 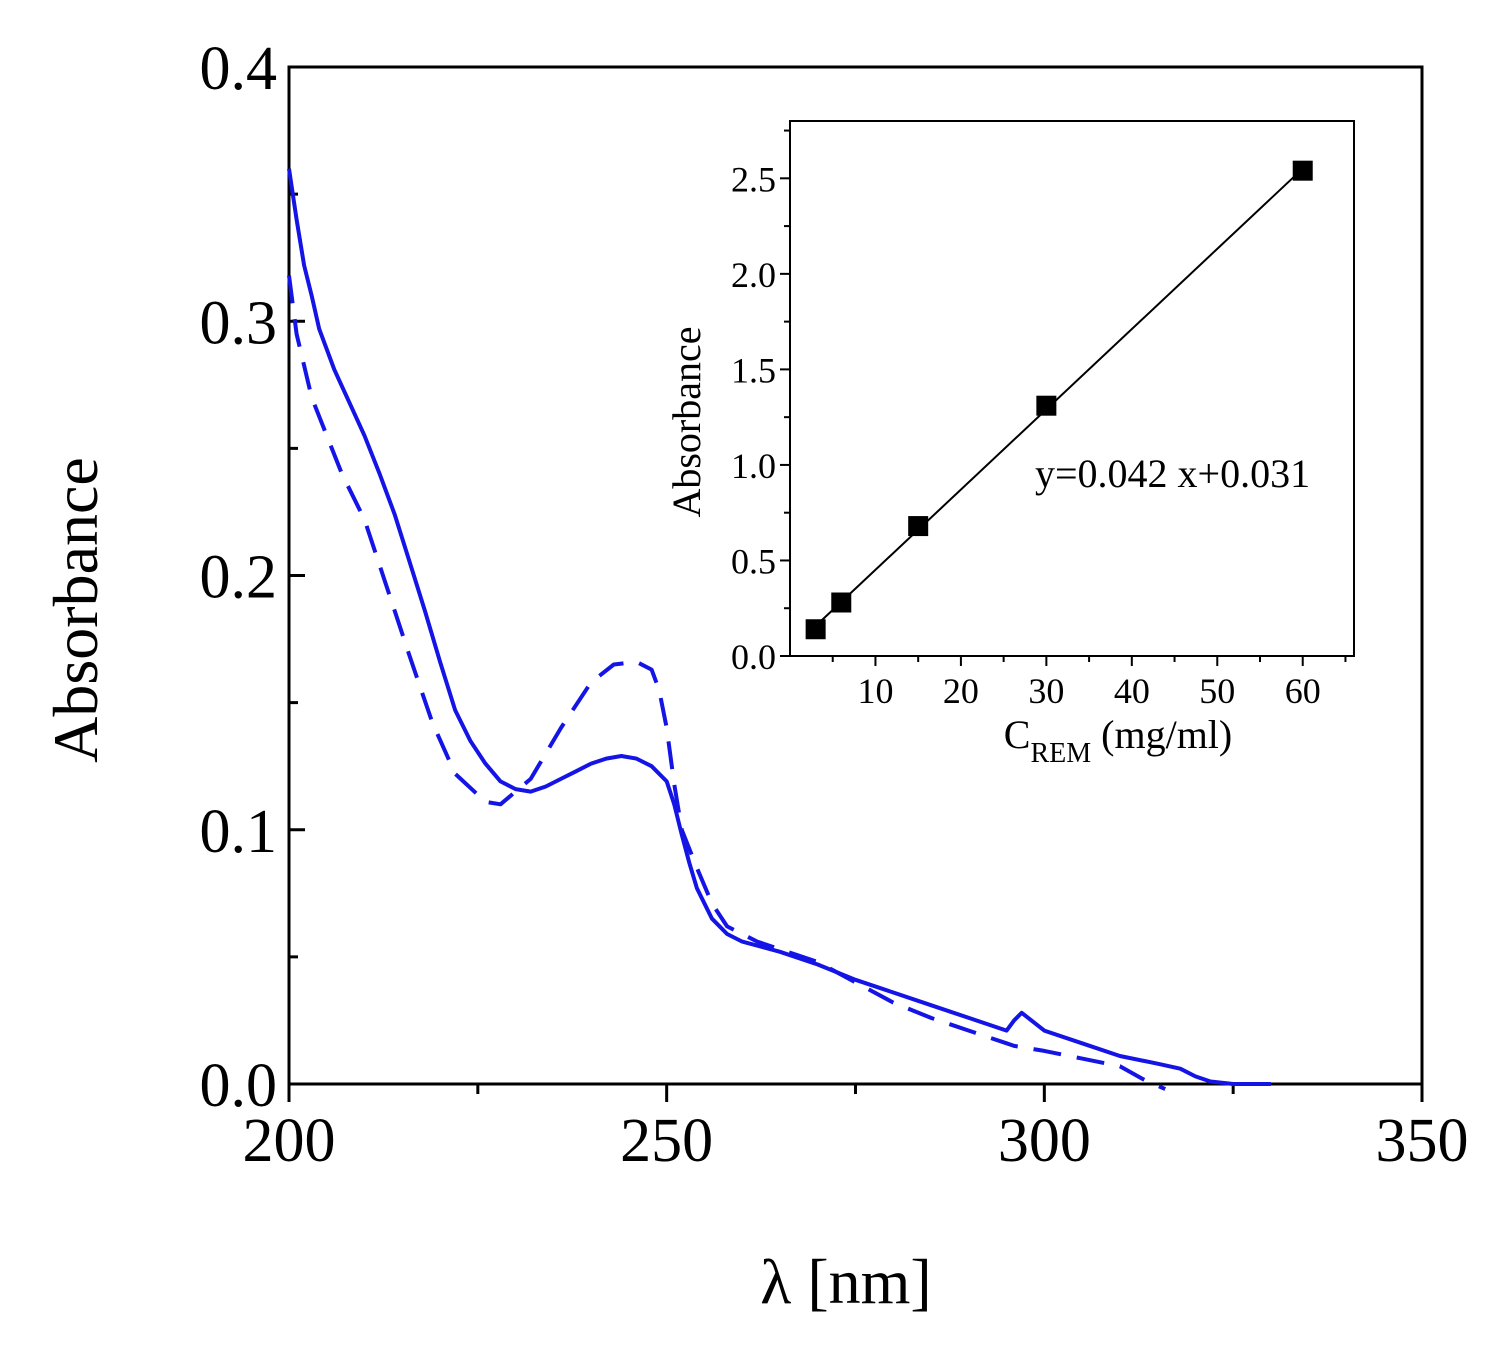 What do you see at coordinates (1132, 691) in the screenshot?
I see `inset-x-tick-label: 40` at bounding box center [1132, 691].